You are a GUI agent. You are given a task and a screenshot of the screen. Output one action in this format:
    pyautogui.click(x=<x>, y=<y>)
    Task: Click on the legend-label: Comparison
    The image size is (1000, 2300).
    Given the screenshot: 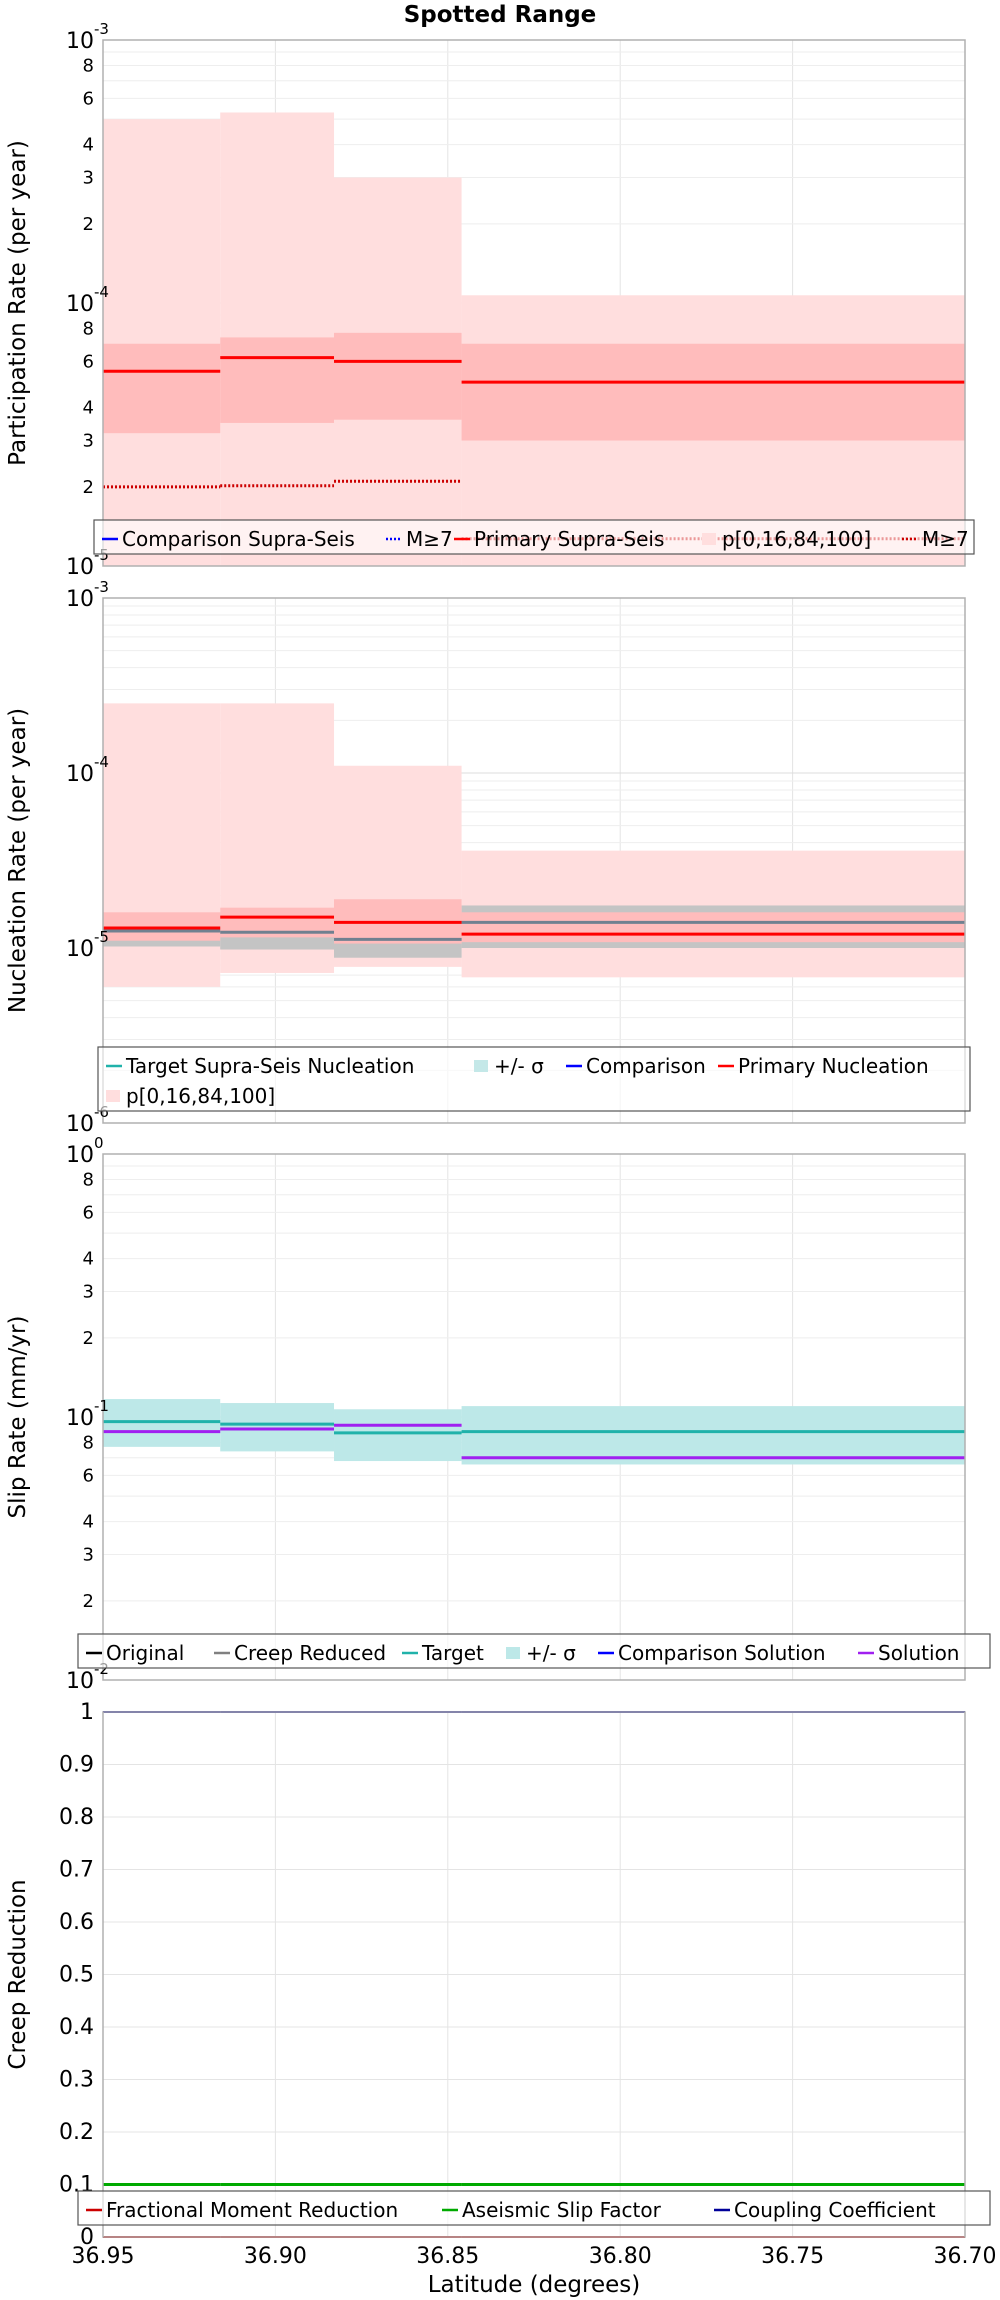 What is the action you would take?
    pyautogui.click(x=646, y=1066)
    